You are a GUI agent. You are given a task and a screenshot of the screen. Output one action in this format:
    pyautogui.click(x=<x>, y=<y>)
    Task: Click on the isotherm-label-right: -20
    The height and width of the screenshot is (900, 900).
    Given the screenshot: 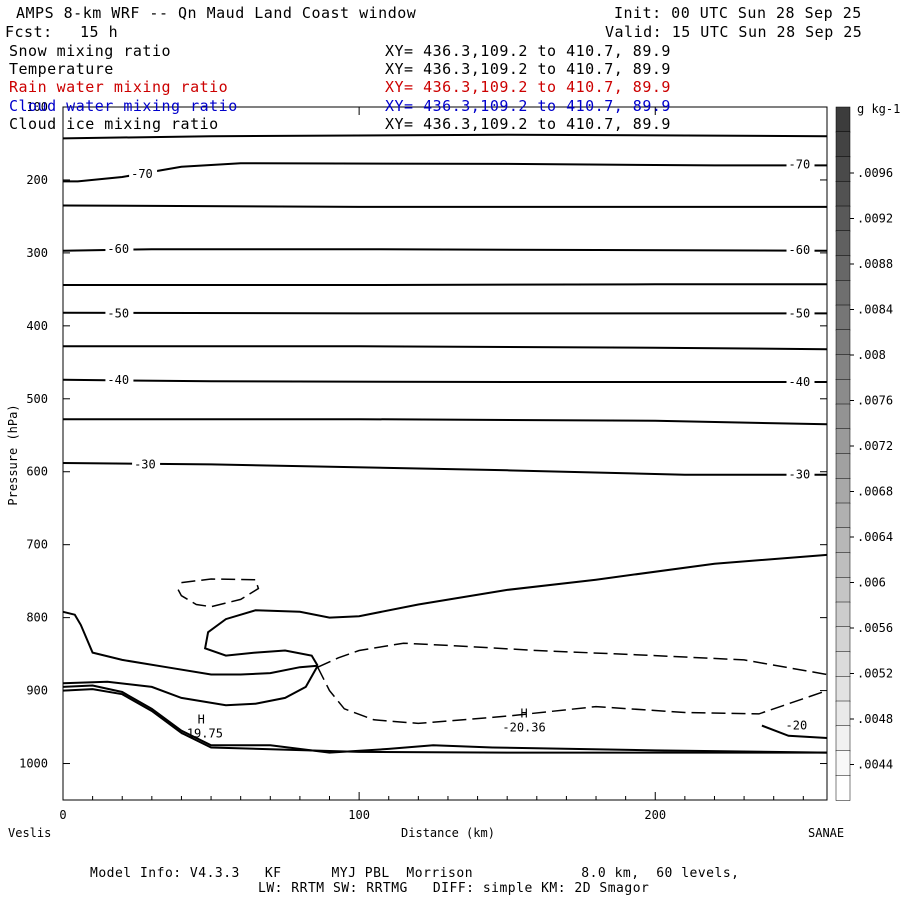 What is the action you would take?
    pyautogui.click(x=797, y=726)
    